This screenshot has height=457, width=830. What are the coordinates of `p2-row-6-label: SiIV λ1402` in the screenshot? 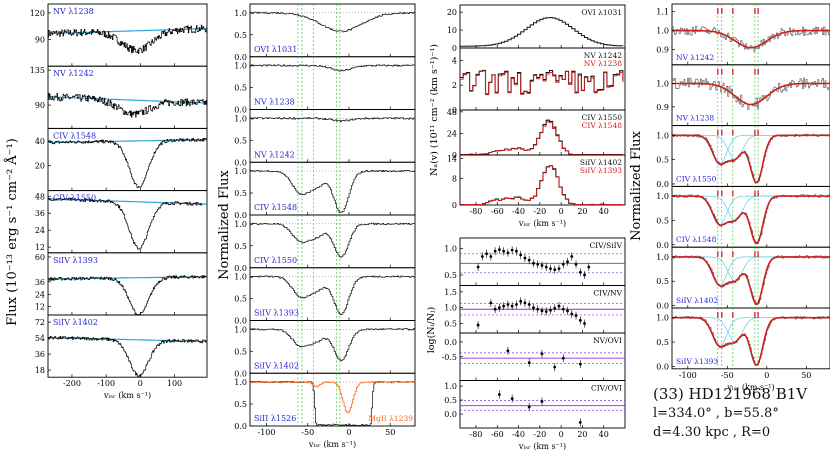 It's located at (276, 365).